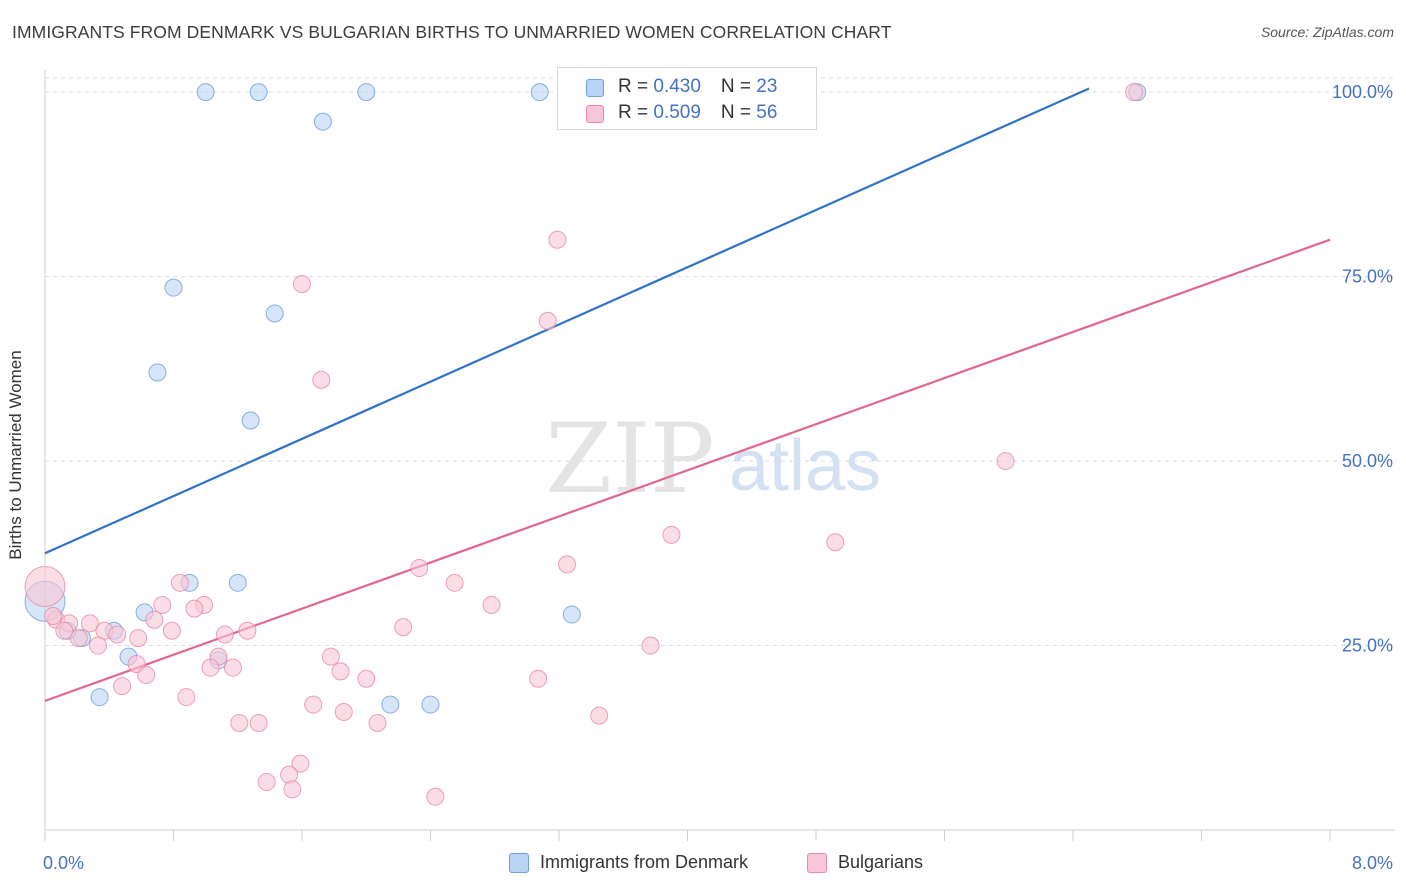  I want to click on y-tick-labels: 25.0% 50.0% 75.0% 100.0%, so click(1362, 368).